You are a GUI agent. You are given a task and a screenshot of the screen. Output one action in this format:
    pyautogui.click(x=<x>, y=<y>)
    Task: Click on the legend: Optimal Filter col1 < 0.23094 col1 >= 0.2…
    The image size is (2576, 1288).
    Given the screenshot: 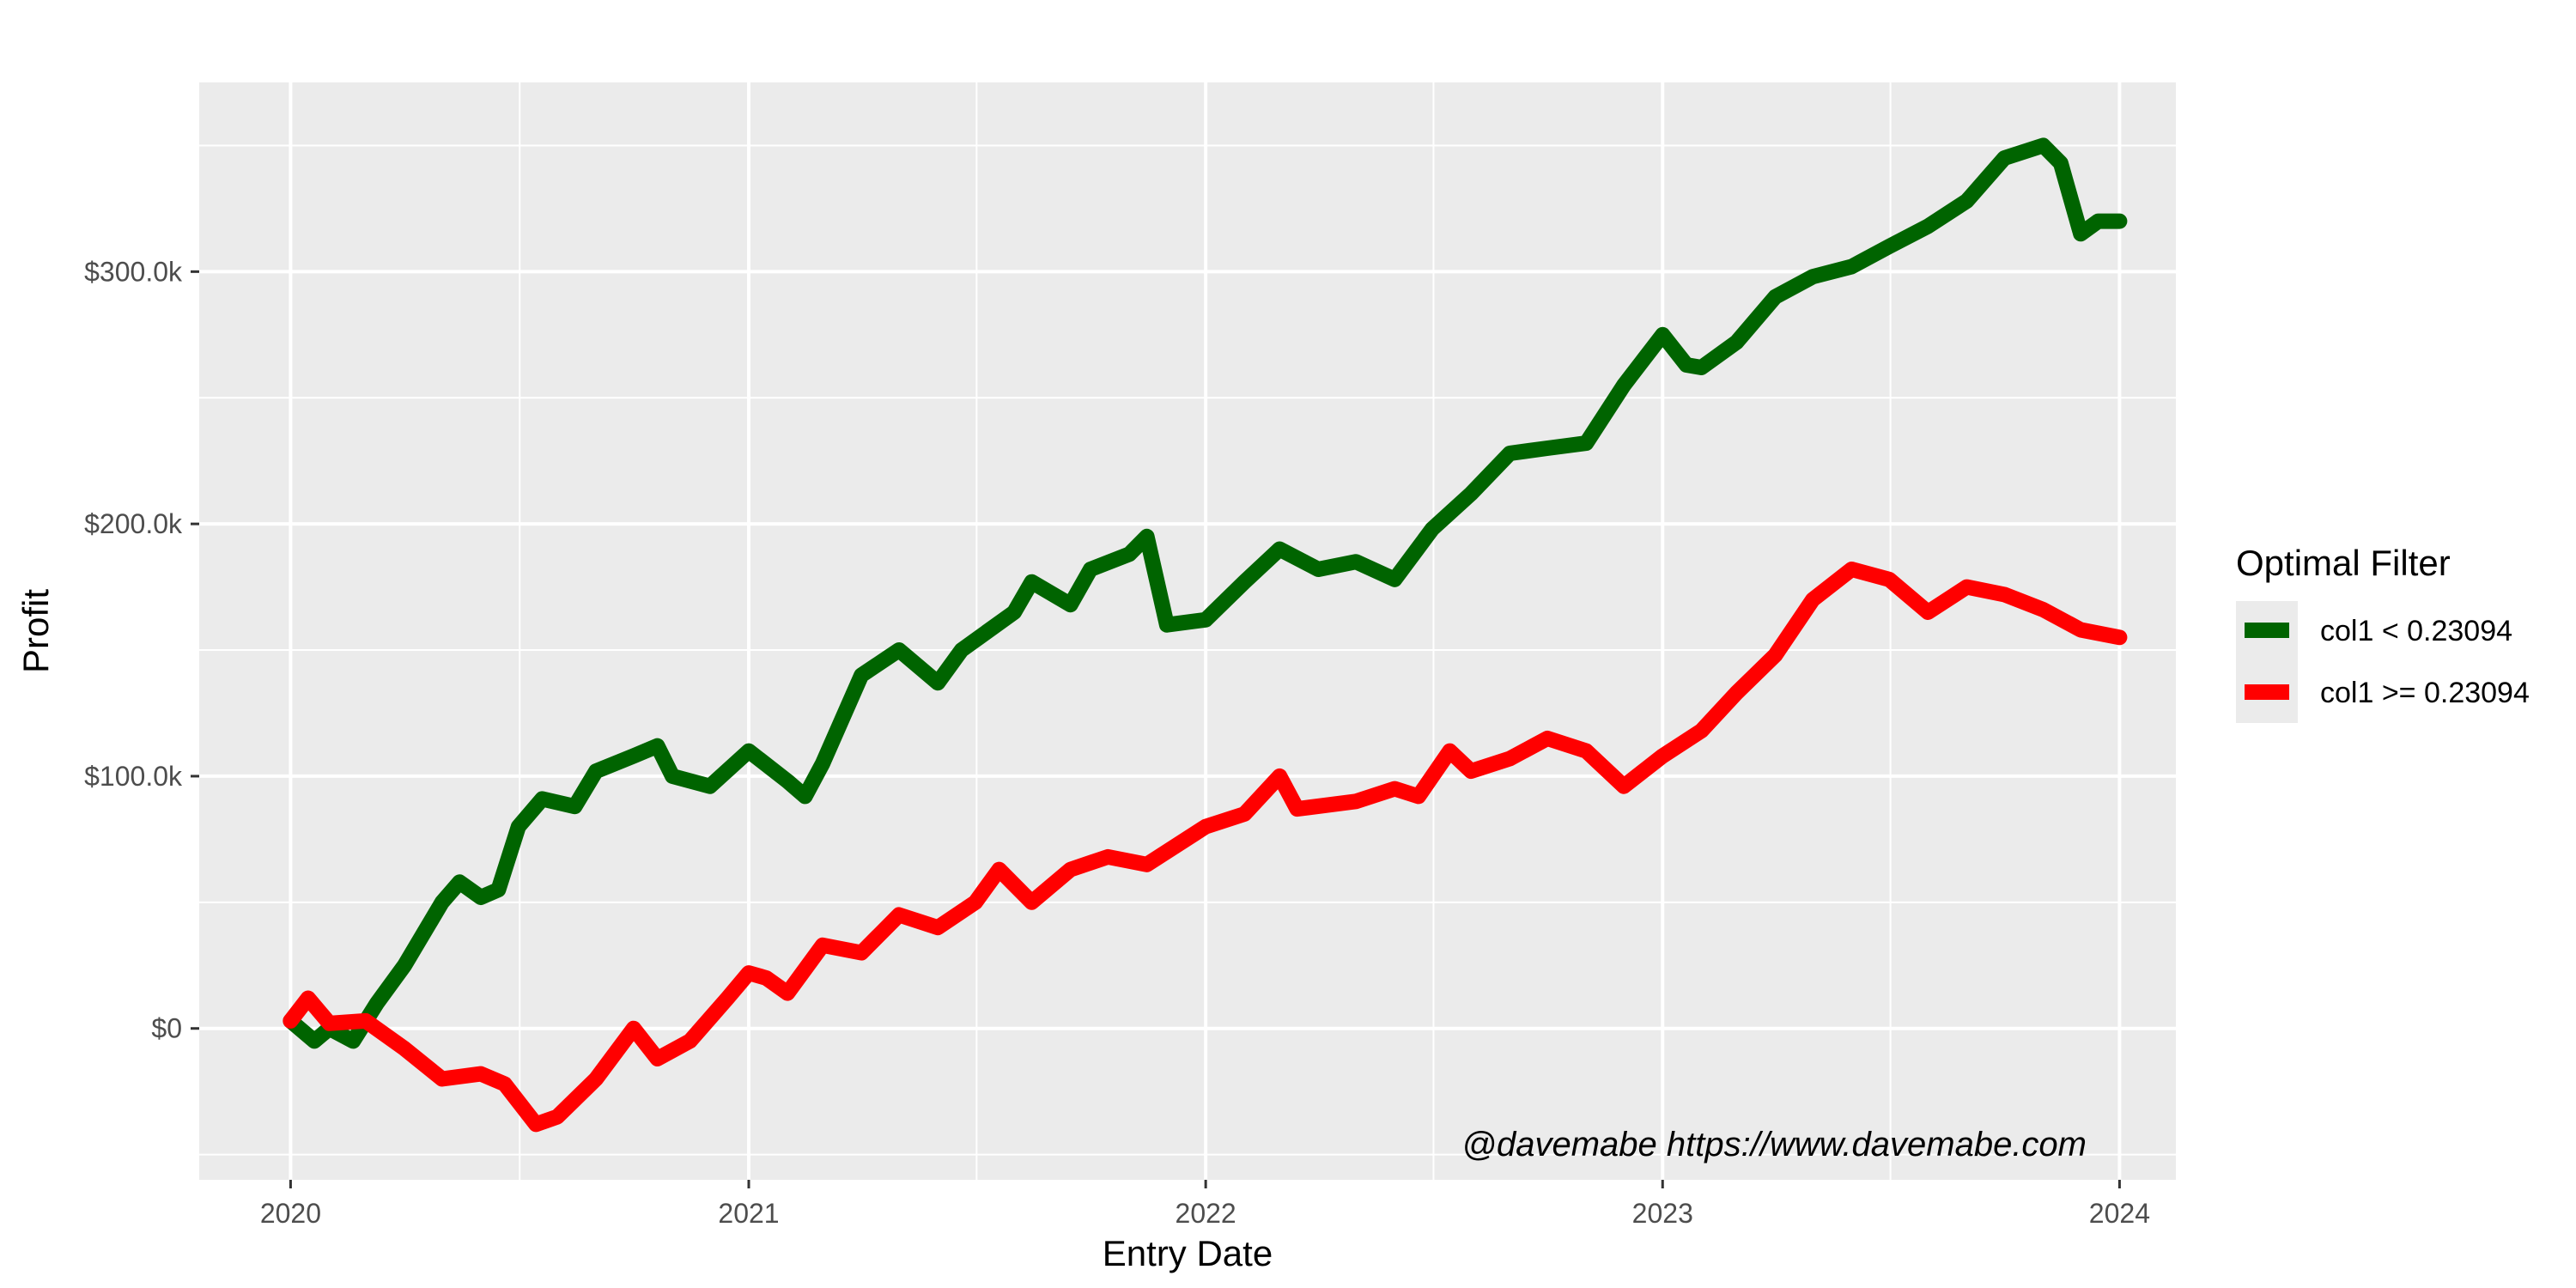 What is the action you would take?
    pyautogui.click(x=2383, y=633)
    